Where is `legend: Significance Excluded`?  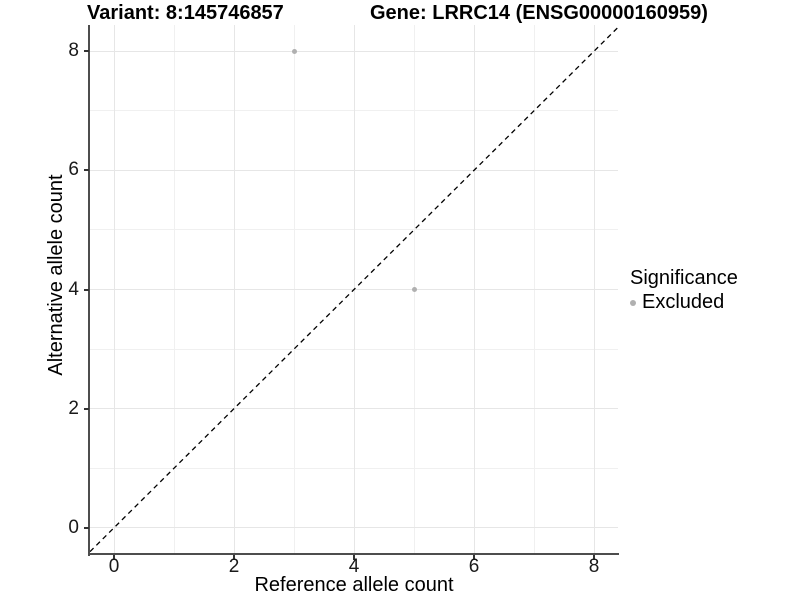
legend: Significance Excluded is located at coordinates (684, 290).